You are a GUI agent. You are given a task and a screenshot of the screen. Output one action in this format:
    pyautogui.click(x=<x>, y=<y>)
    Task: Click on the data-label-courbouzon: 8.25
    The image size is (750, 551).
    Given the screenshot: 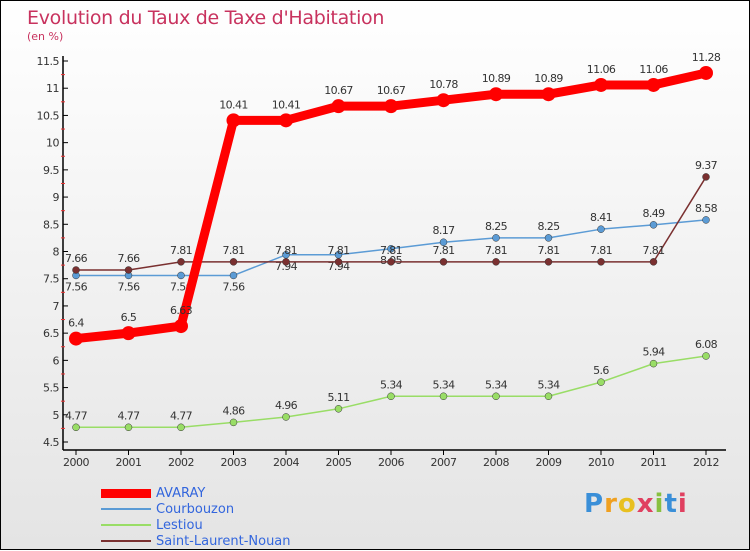 What is the action you would take?
    pyautogui.click(x=496, y=226)
    